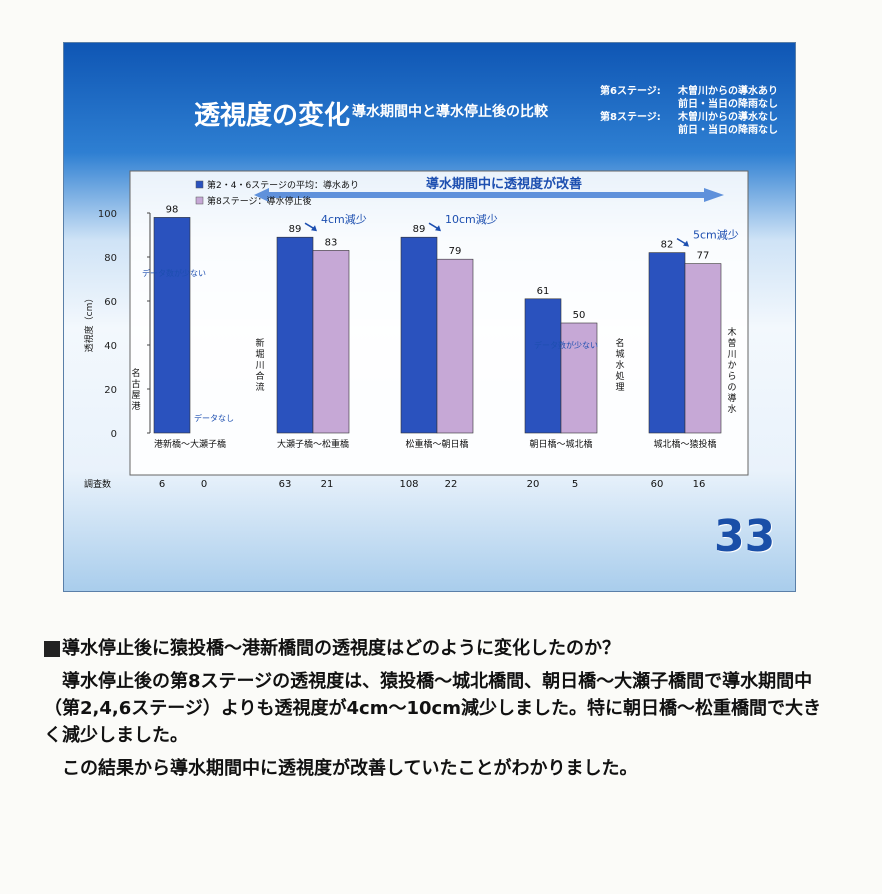 Image resolution: width=882 pixels, height=894 pixels. Describe the element at coordinates (110, 346) in the screenshot. I see `y-tick-label: 40` at that location.